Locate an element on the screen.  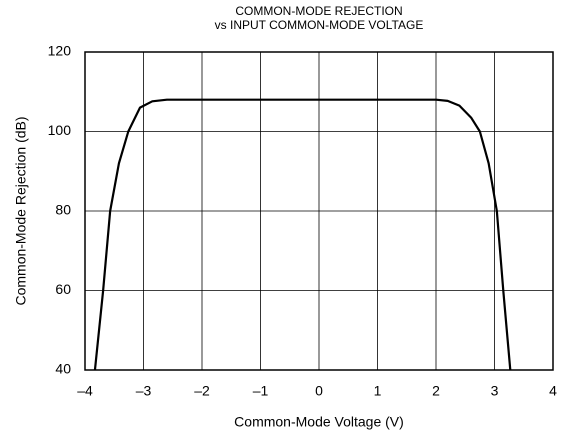
y-tick-label: 60 is located at coordinates (63, 289).